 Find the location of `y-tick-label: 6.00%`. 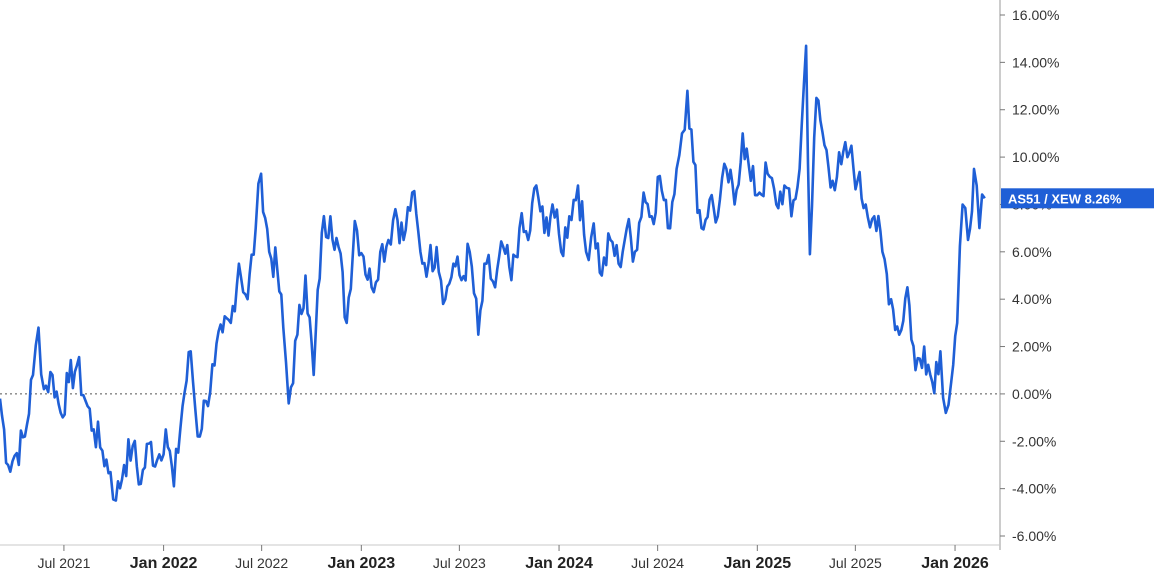

y-tick-label: 6.00% is located at coordinates (1032, 252).